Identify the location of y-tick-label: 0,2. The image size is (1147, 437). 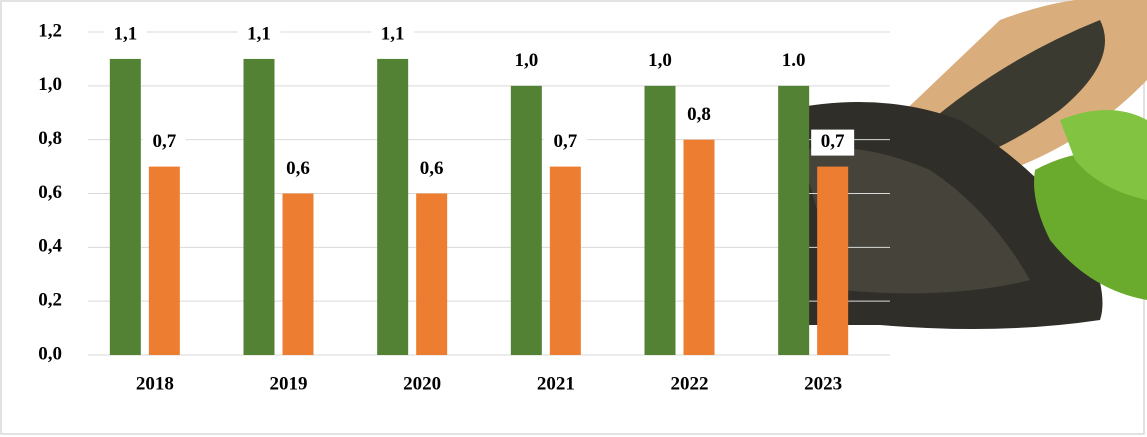
(50, 300).